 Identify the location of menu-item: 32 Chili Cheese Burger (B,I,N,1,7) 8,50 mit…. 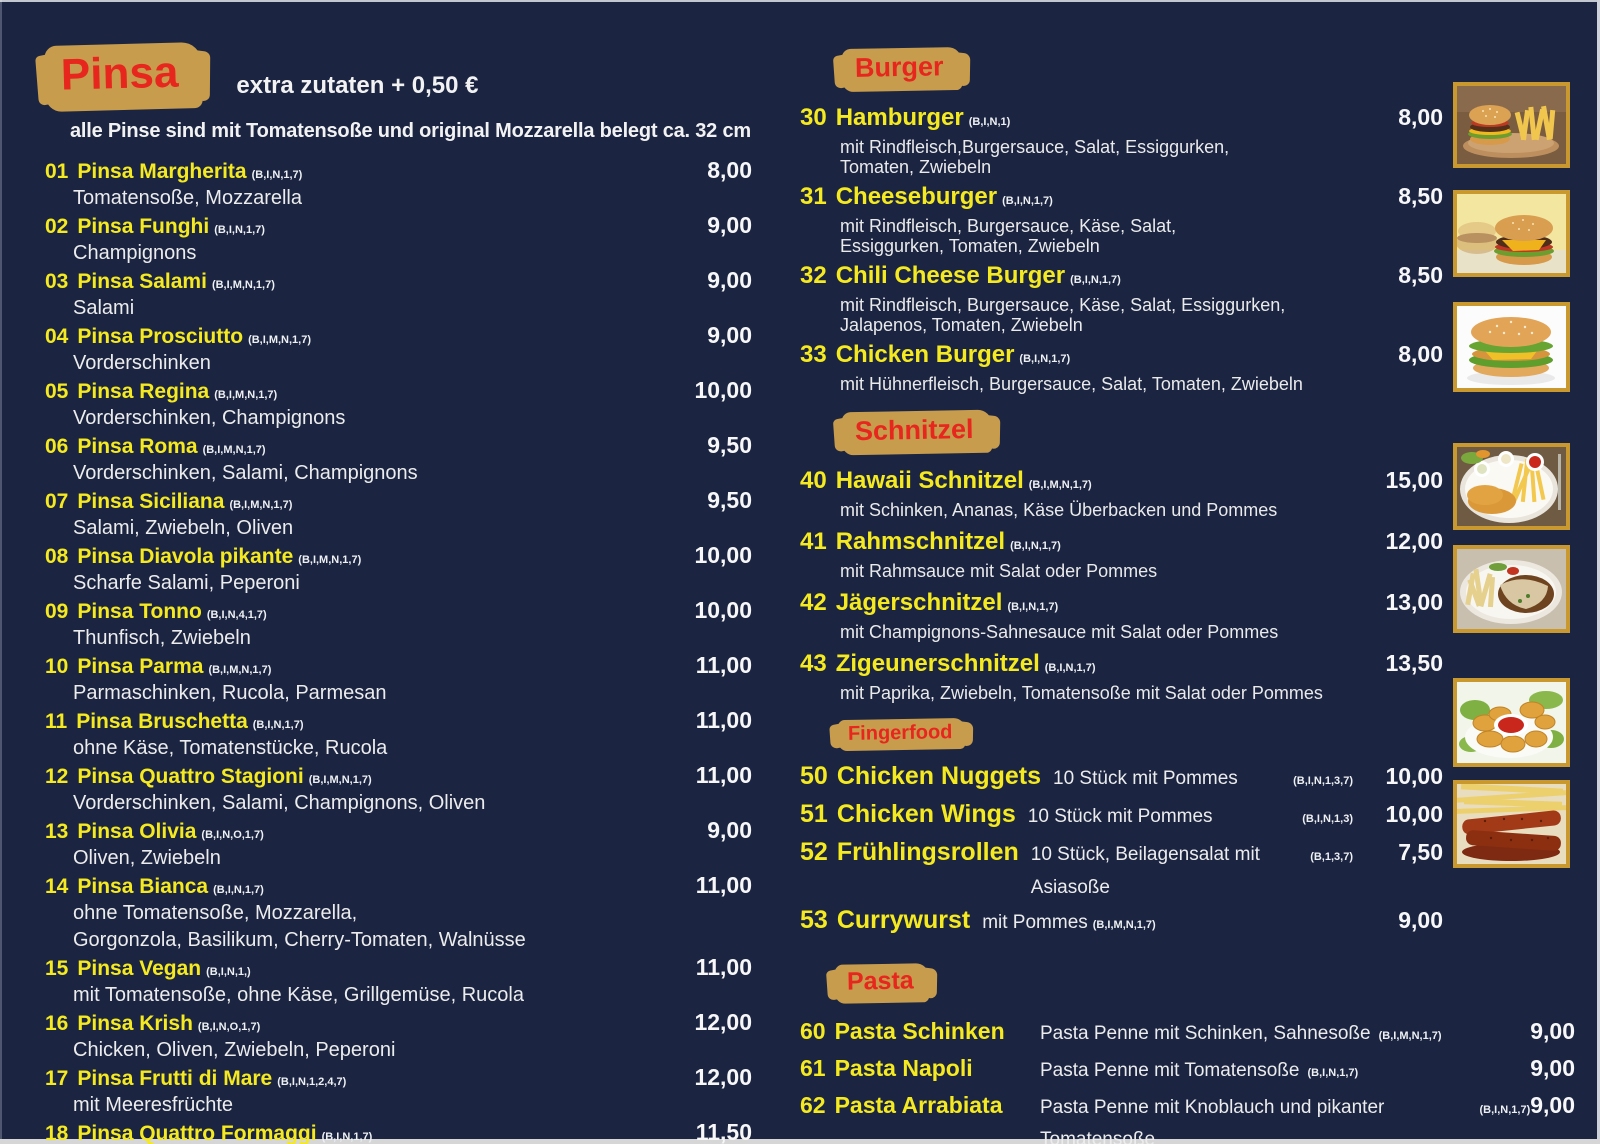
(1121, 298).